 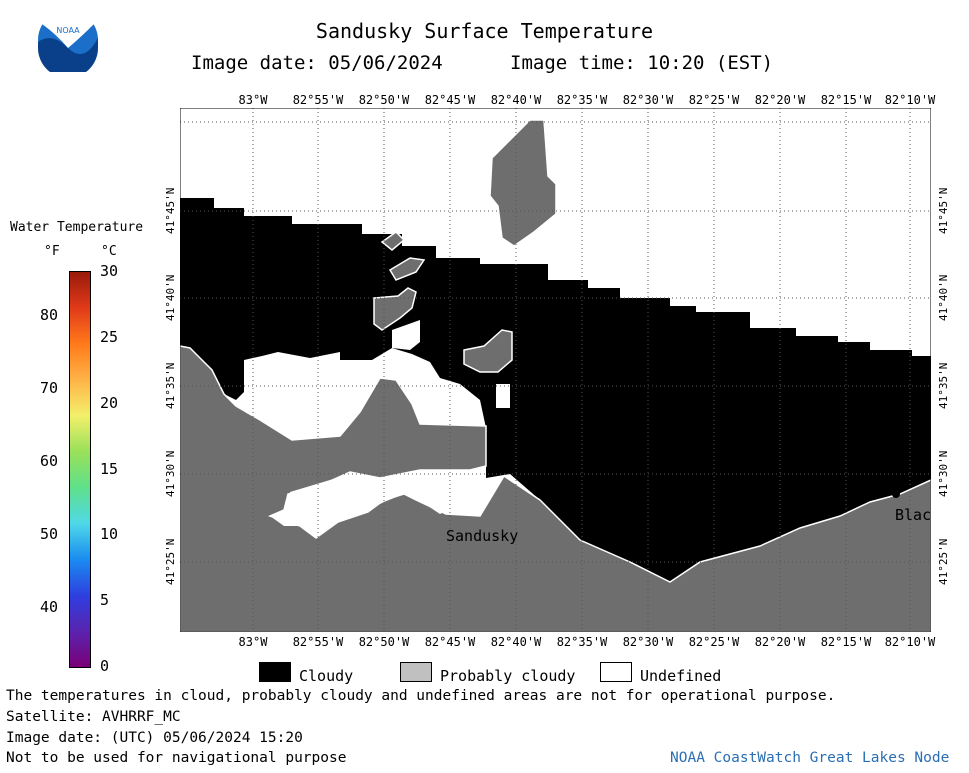 I want to click on noaa-logo: NOAA, so click(x=68, y=43).